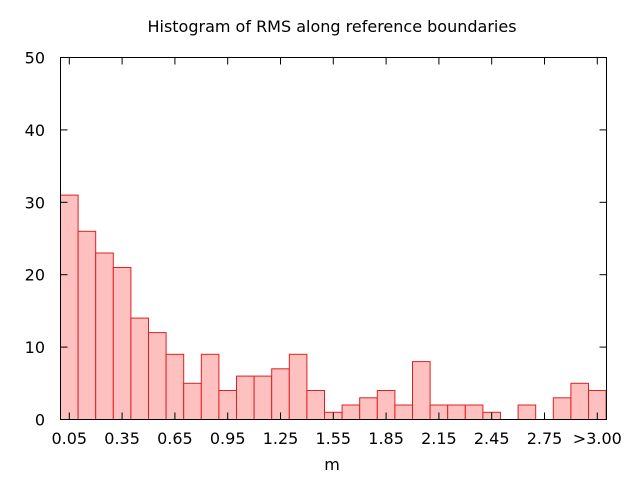 The width and height of the screenshot is (640, 480). I want to click on y-tick-label: 0, so click(40, 420).